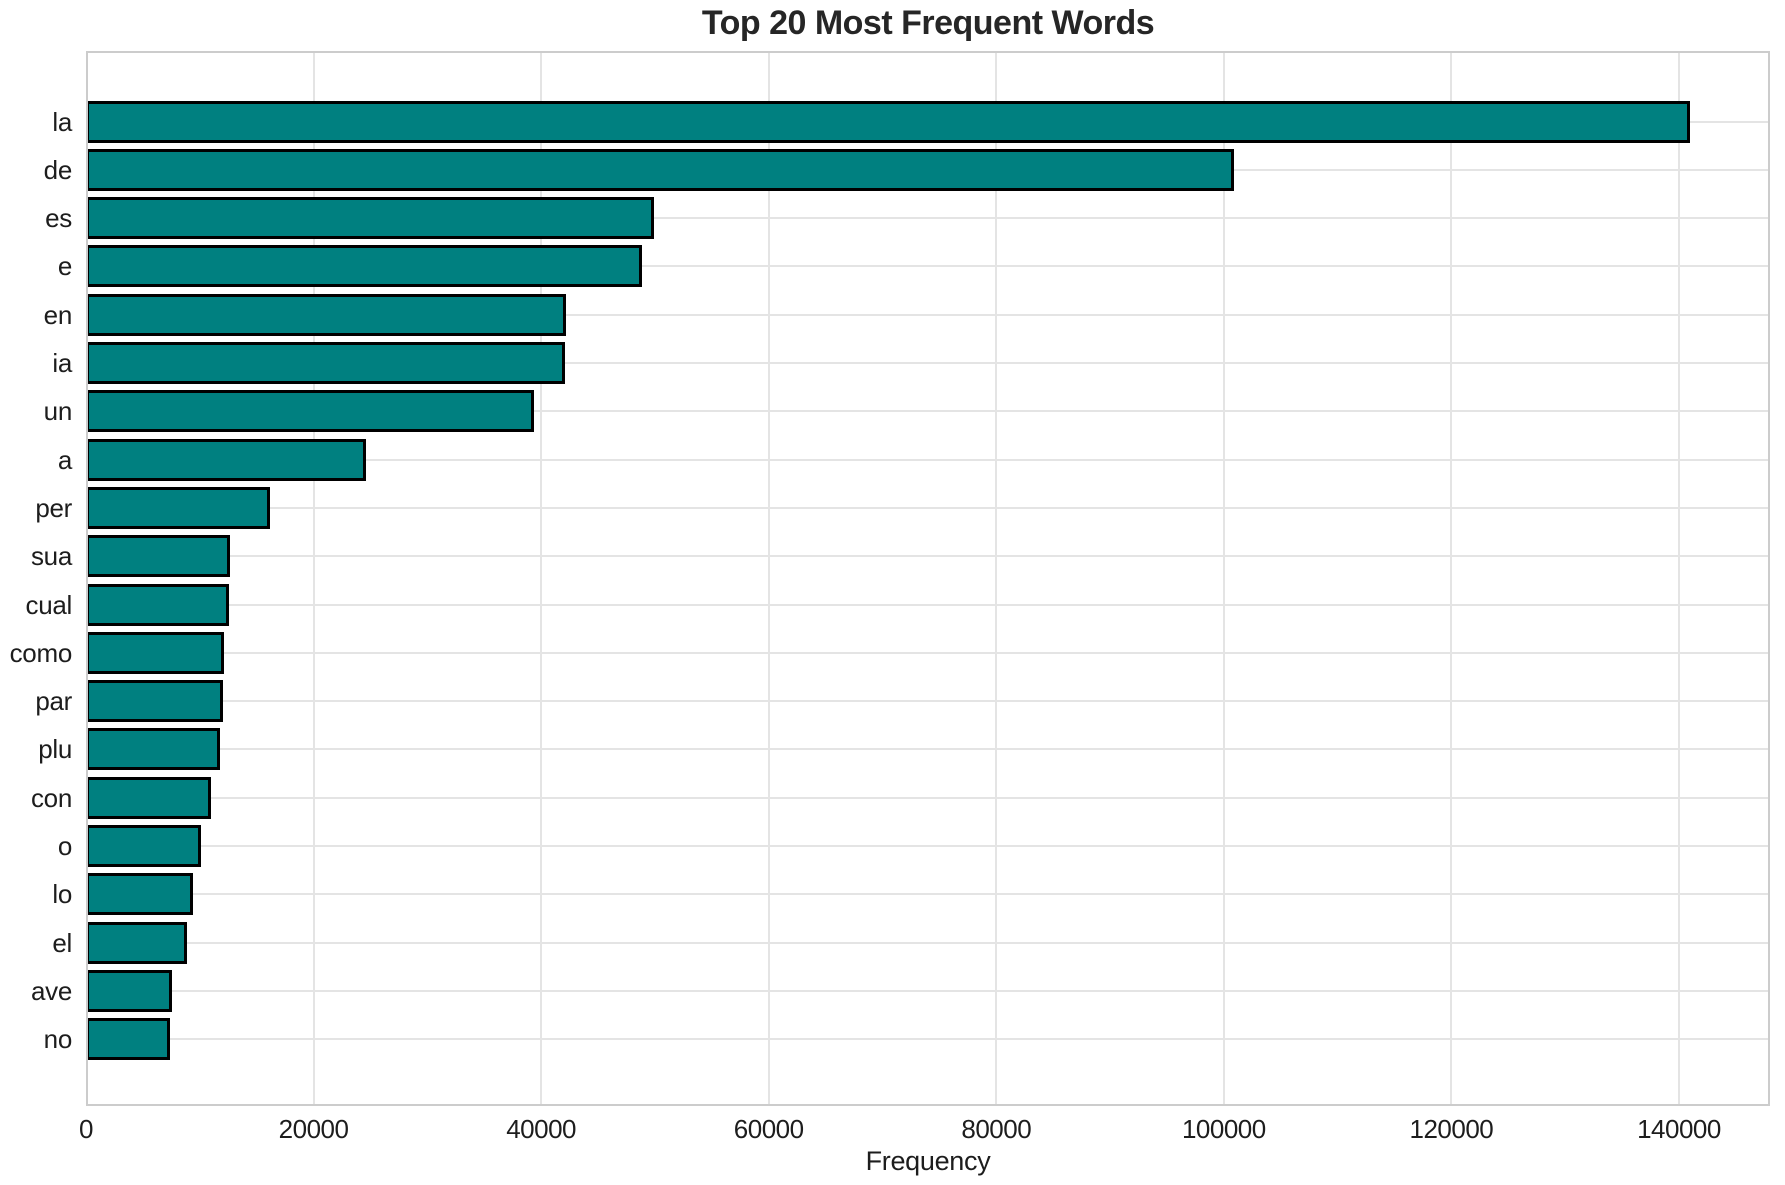 The width and height of the screenshot is (1785, 1185). I want to click on xtick-label-80000: 80000, so click(996, 1129).